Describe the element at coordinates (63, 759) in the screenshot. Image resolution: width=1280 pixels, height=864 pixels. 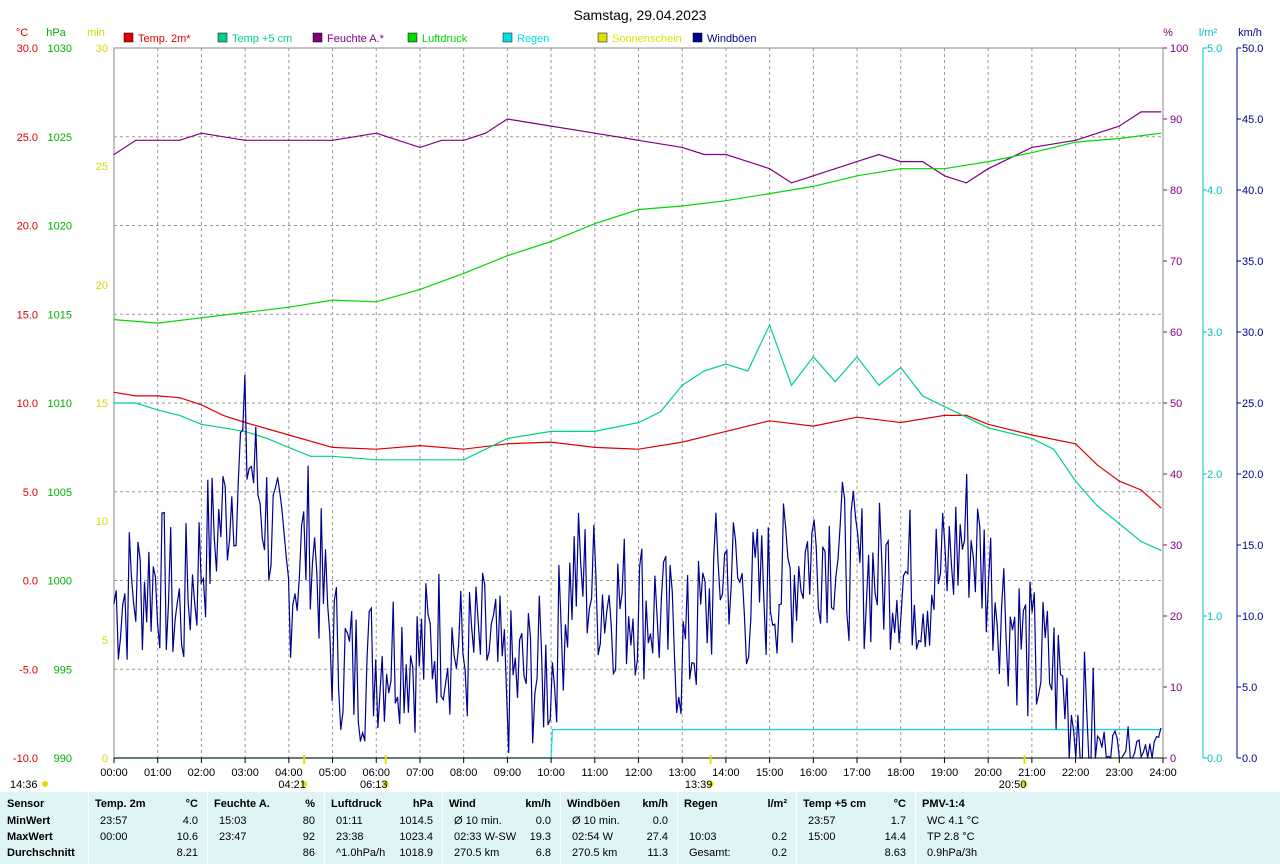
I see `pressure-tick-label: 990` at that location.